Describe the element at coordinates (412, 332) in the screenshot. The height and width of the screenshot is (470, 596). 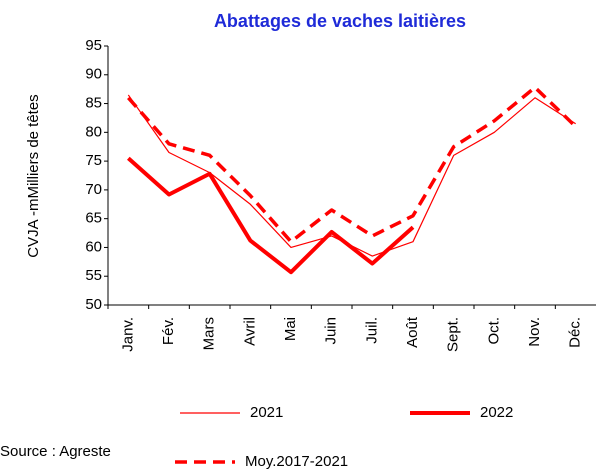
I see `x-tick-label: Août` at that location.